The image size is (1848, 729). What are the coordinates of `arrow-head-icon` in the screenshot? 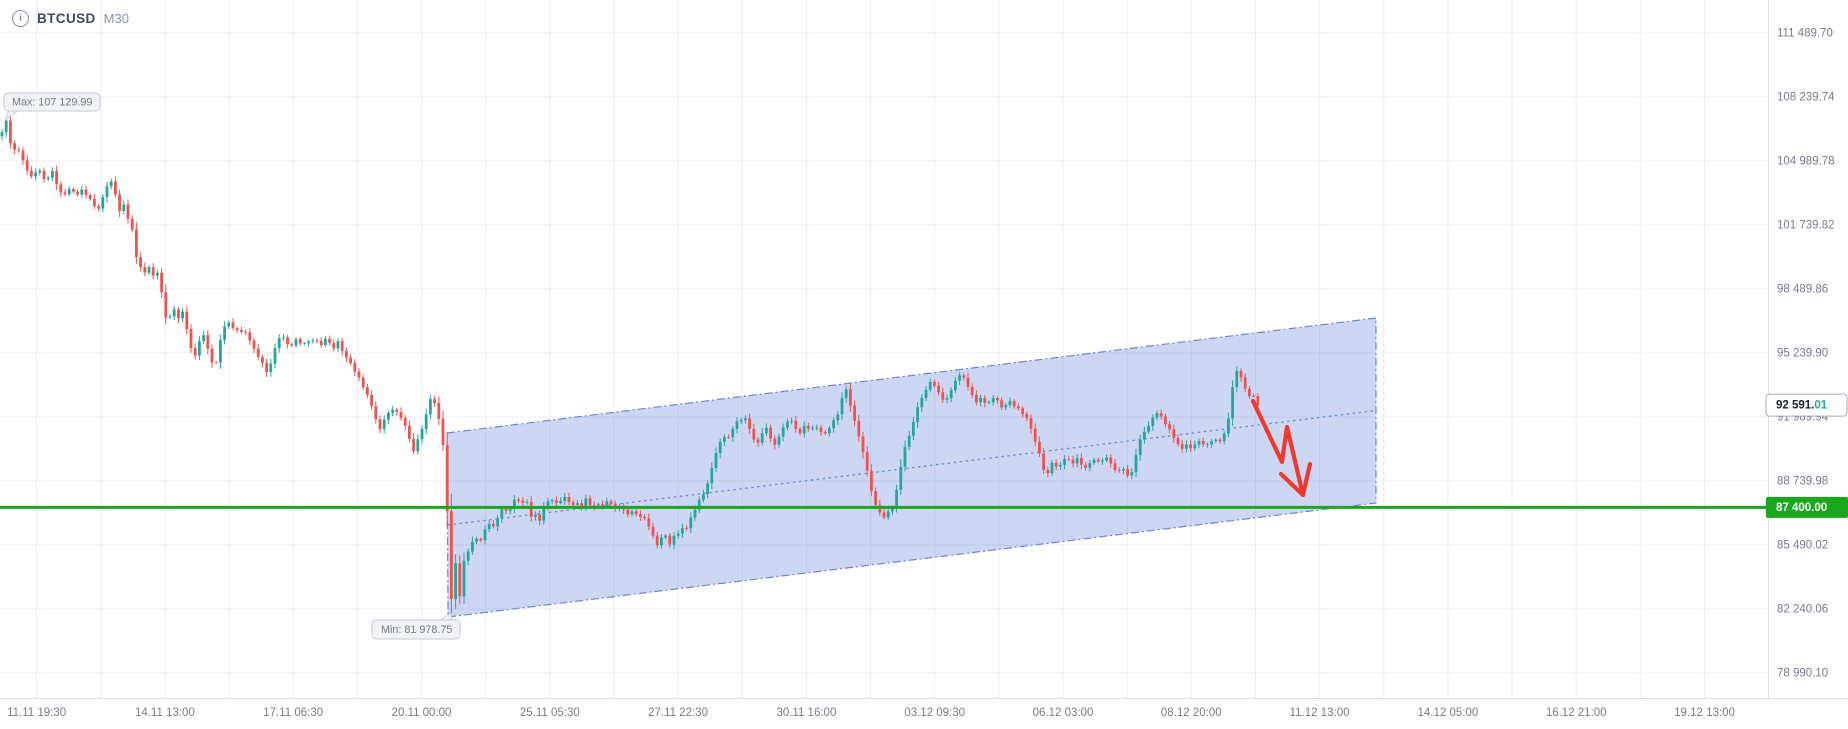 It's located at (1295, 479).